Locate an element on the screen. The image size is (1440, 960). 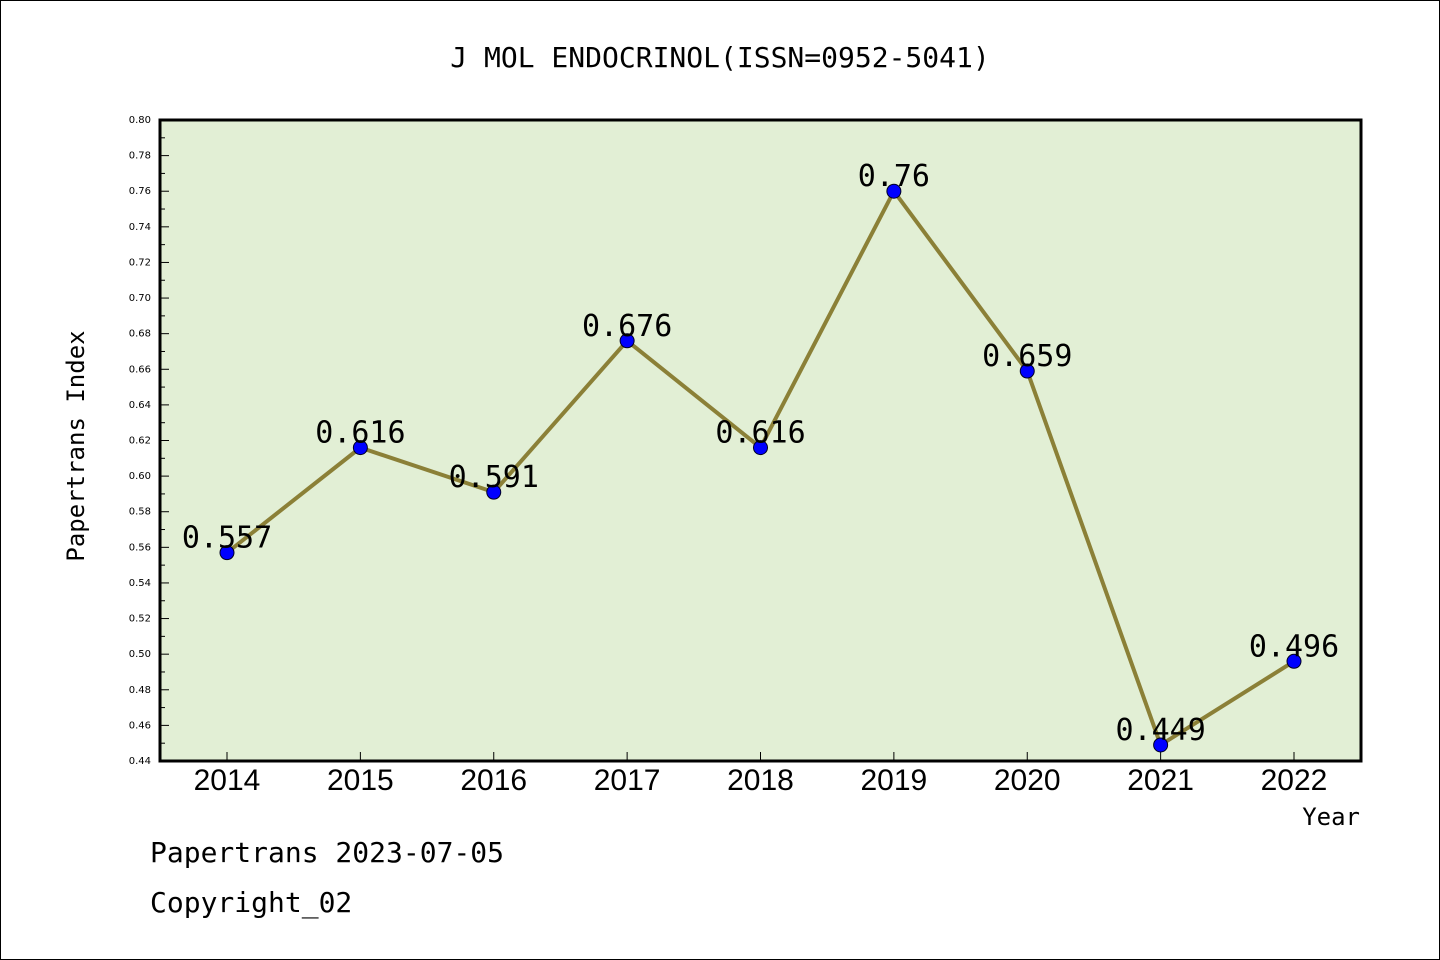
data-label: 0.591 is located at coordinates (494, 477).